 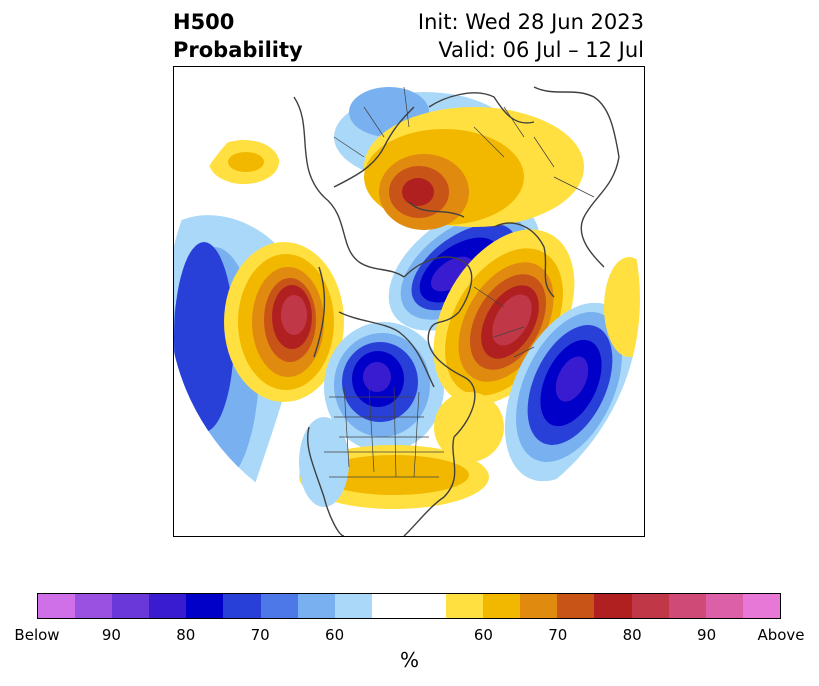 What do you see at coordinates (260, 635) in the screenshot?
I see `colorbar-tick-3: 70` at bounding box center [260, 635].